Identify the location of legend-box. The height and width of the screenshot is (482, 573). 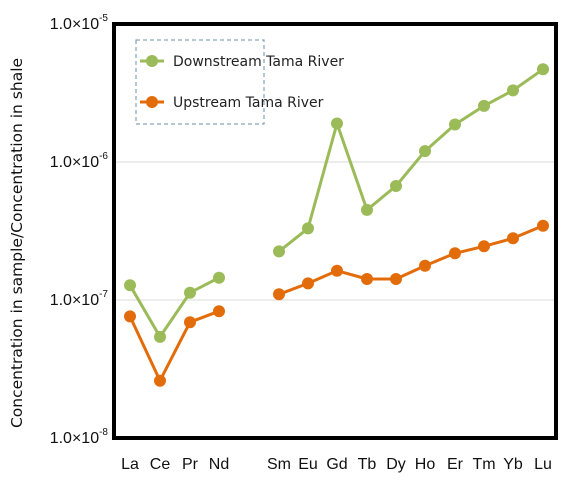
(200, 82).